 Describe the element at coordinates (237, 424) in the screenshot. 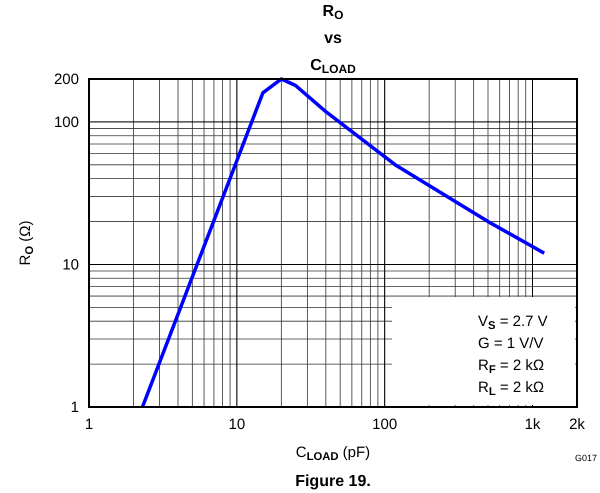

I see `x-tick-label: 10` at that location.